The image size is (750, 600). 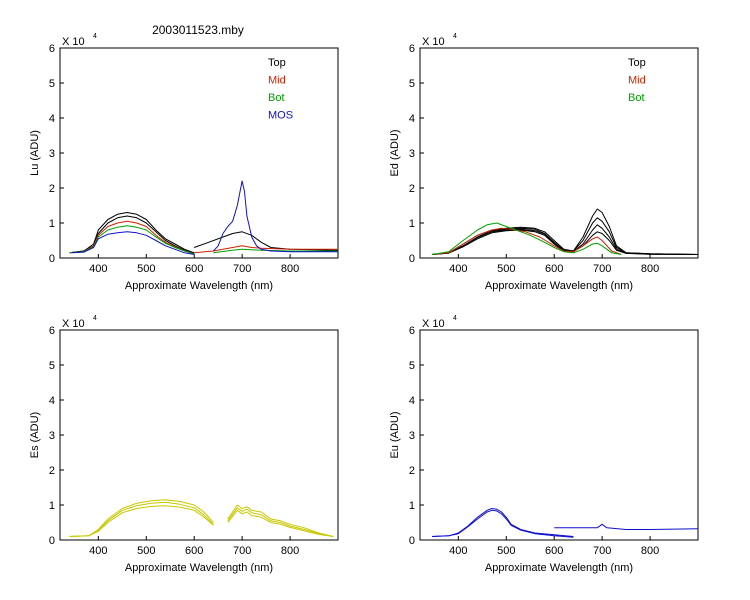 I want to click on y-axis-label: Ed (ADU), so click(x=395, y=152).